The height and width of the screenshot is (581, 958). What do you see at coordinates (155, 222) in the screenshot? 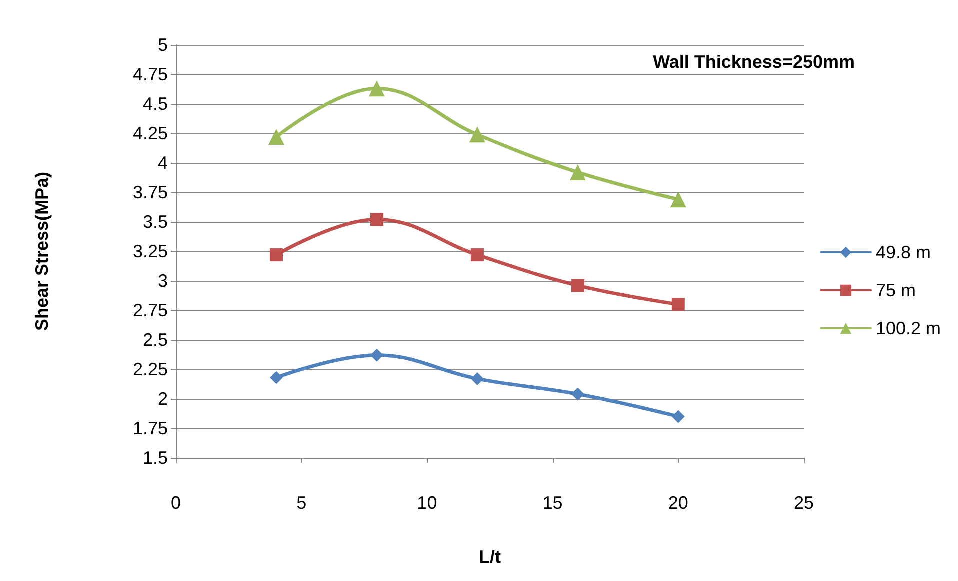
I see `y-tick-label: 3.5` at bounding box center [155, 222].